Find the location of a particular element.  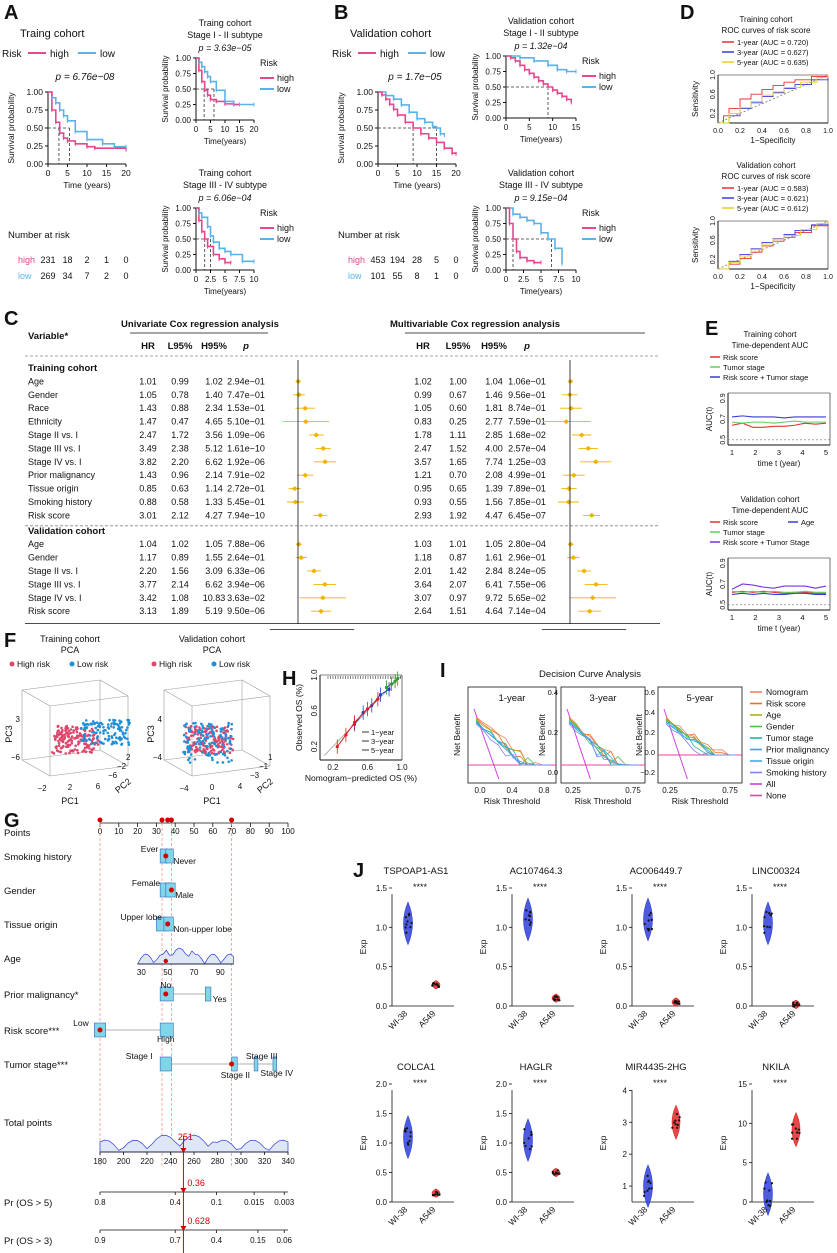

nomo-points-tick-label: 90 is located at coordinates (269, 831).